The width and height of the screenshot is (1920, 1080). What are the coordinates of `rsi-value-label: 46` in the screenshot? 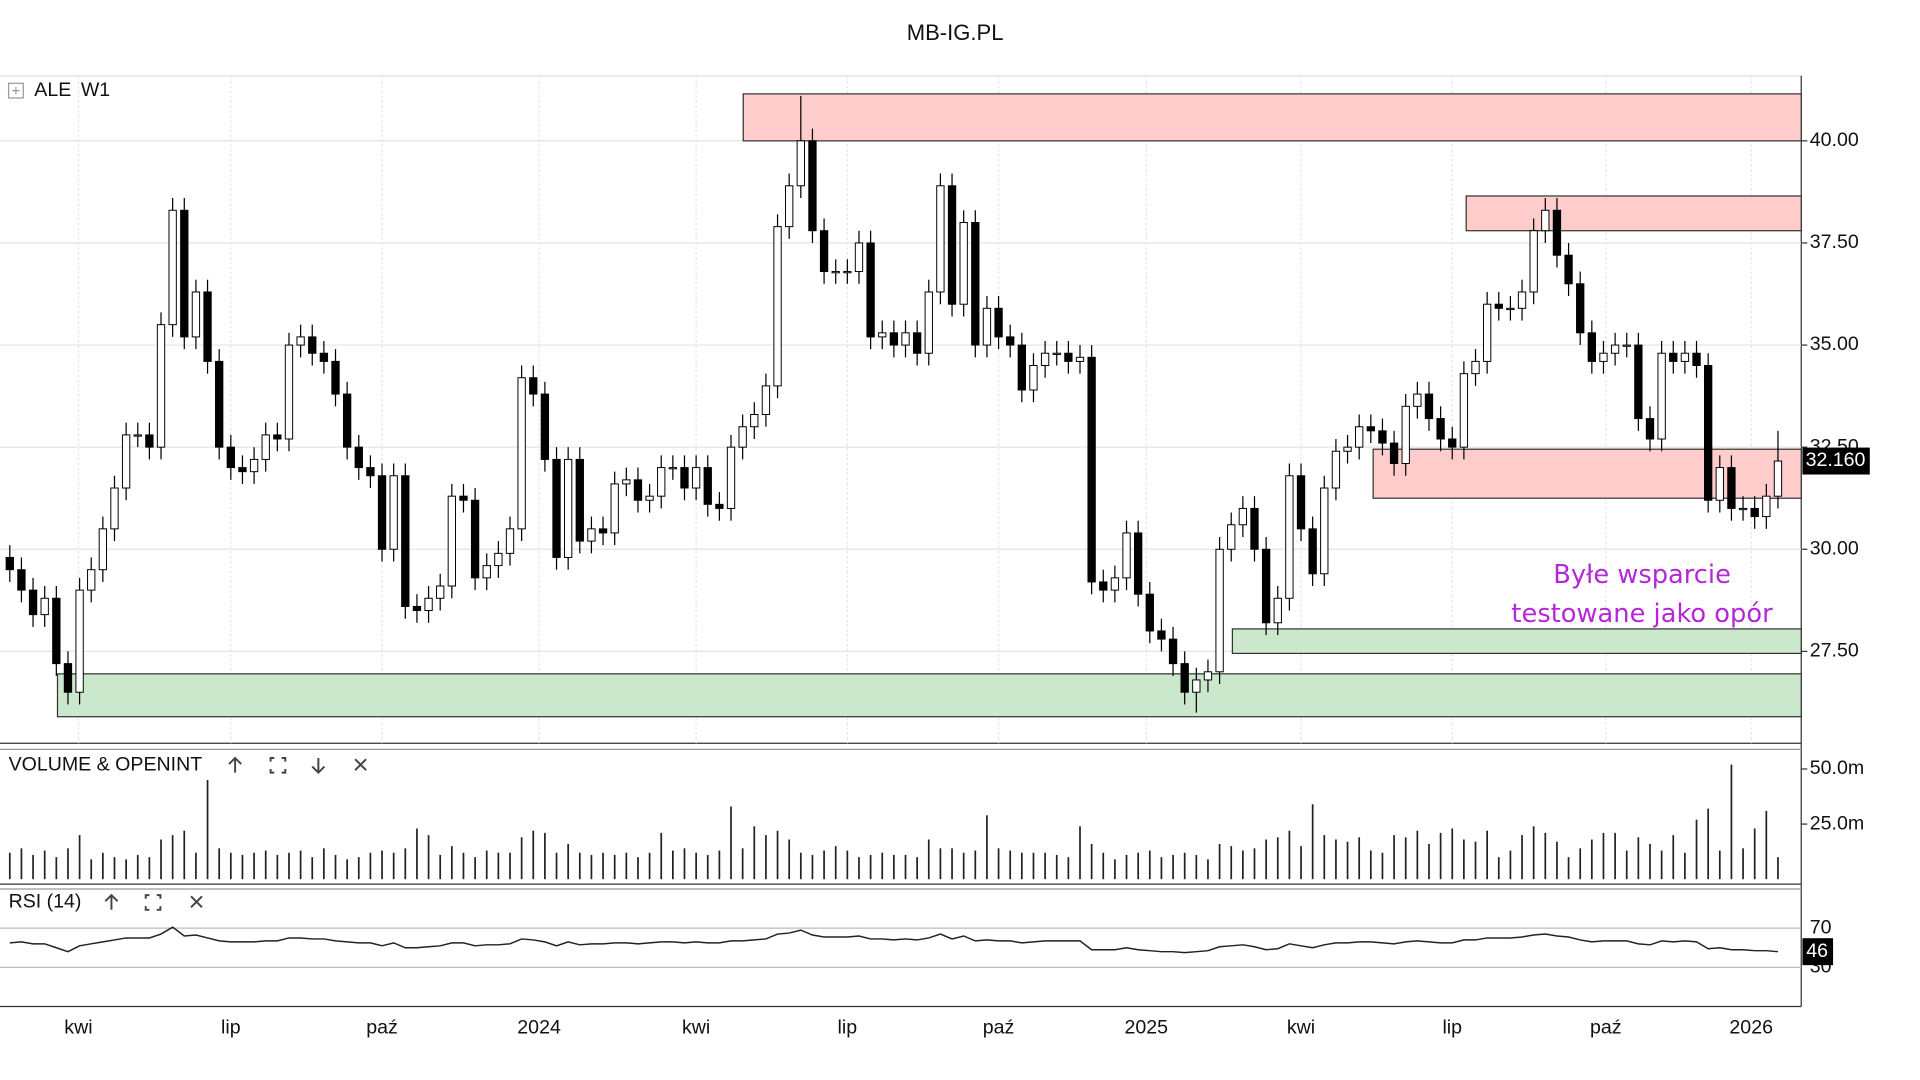 It's located at (1817, 951).